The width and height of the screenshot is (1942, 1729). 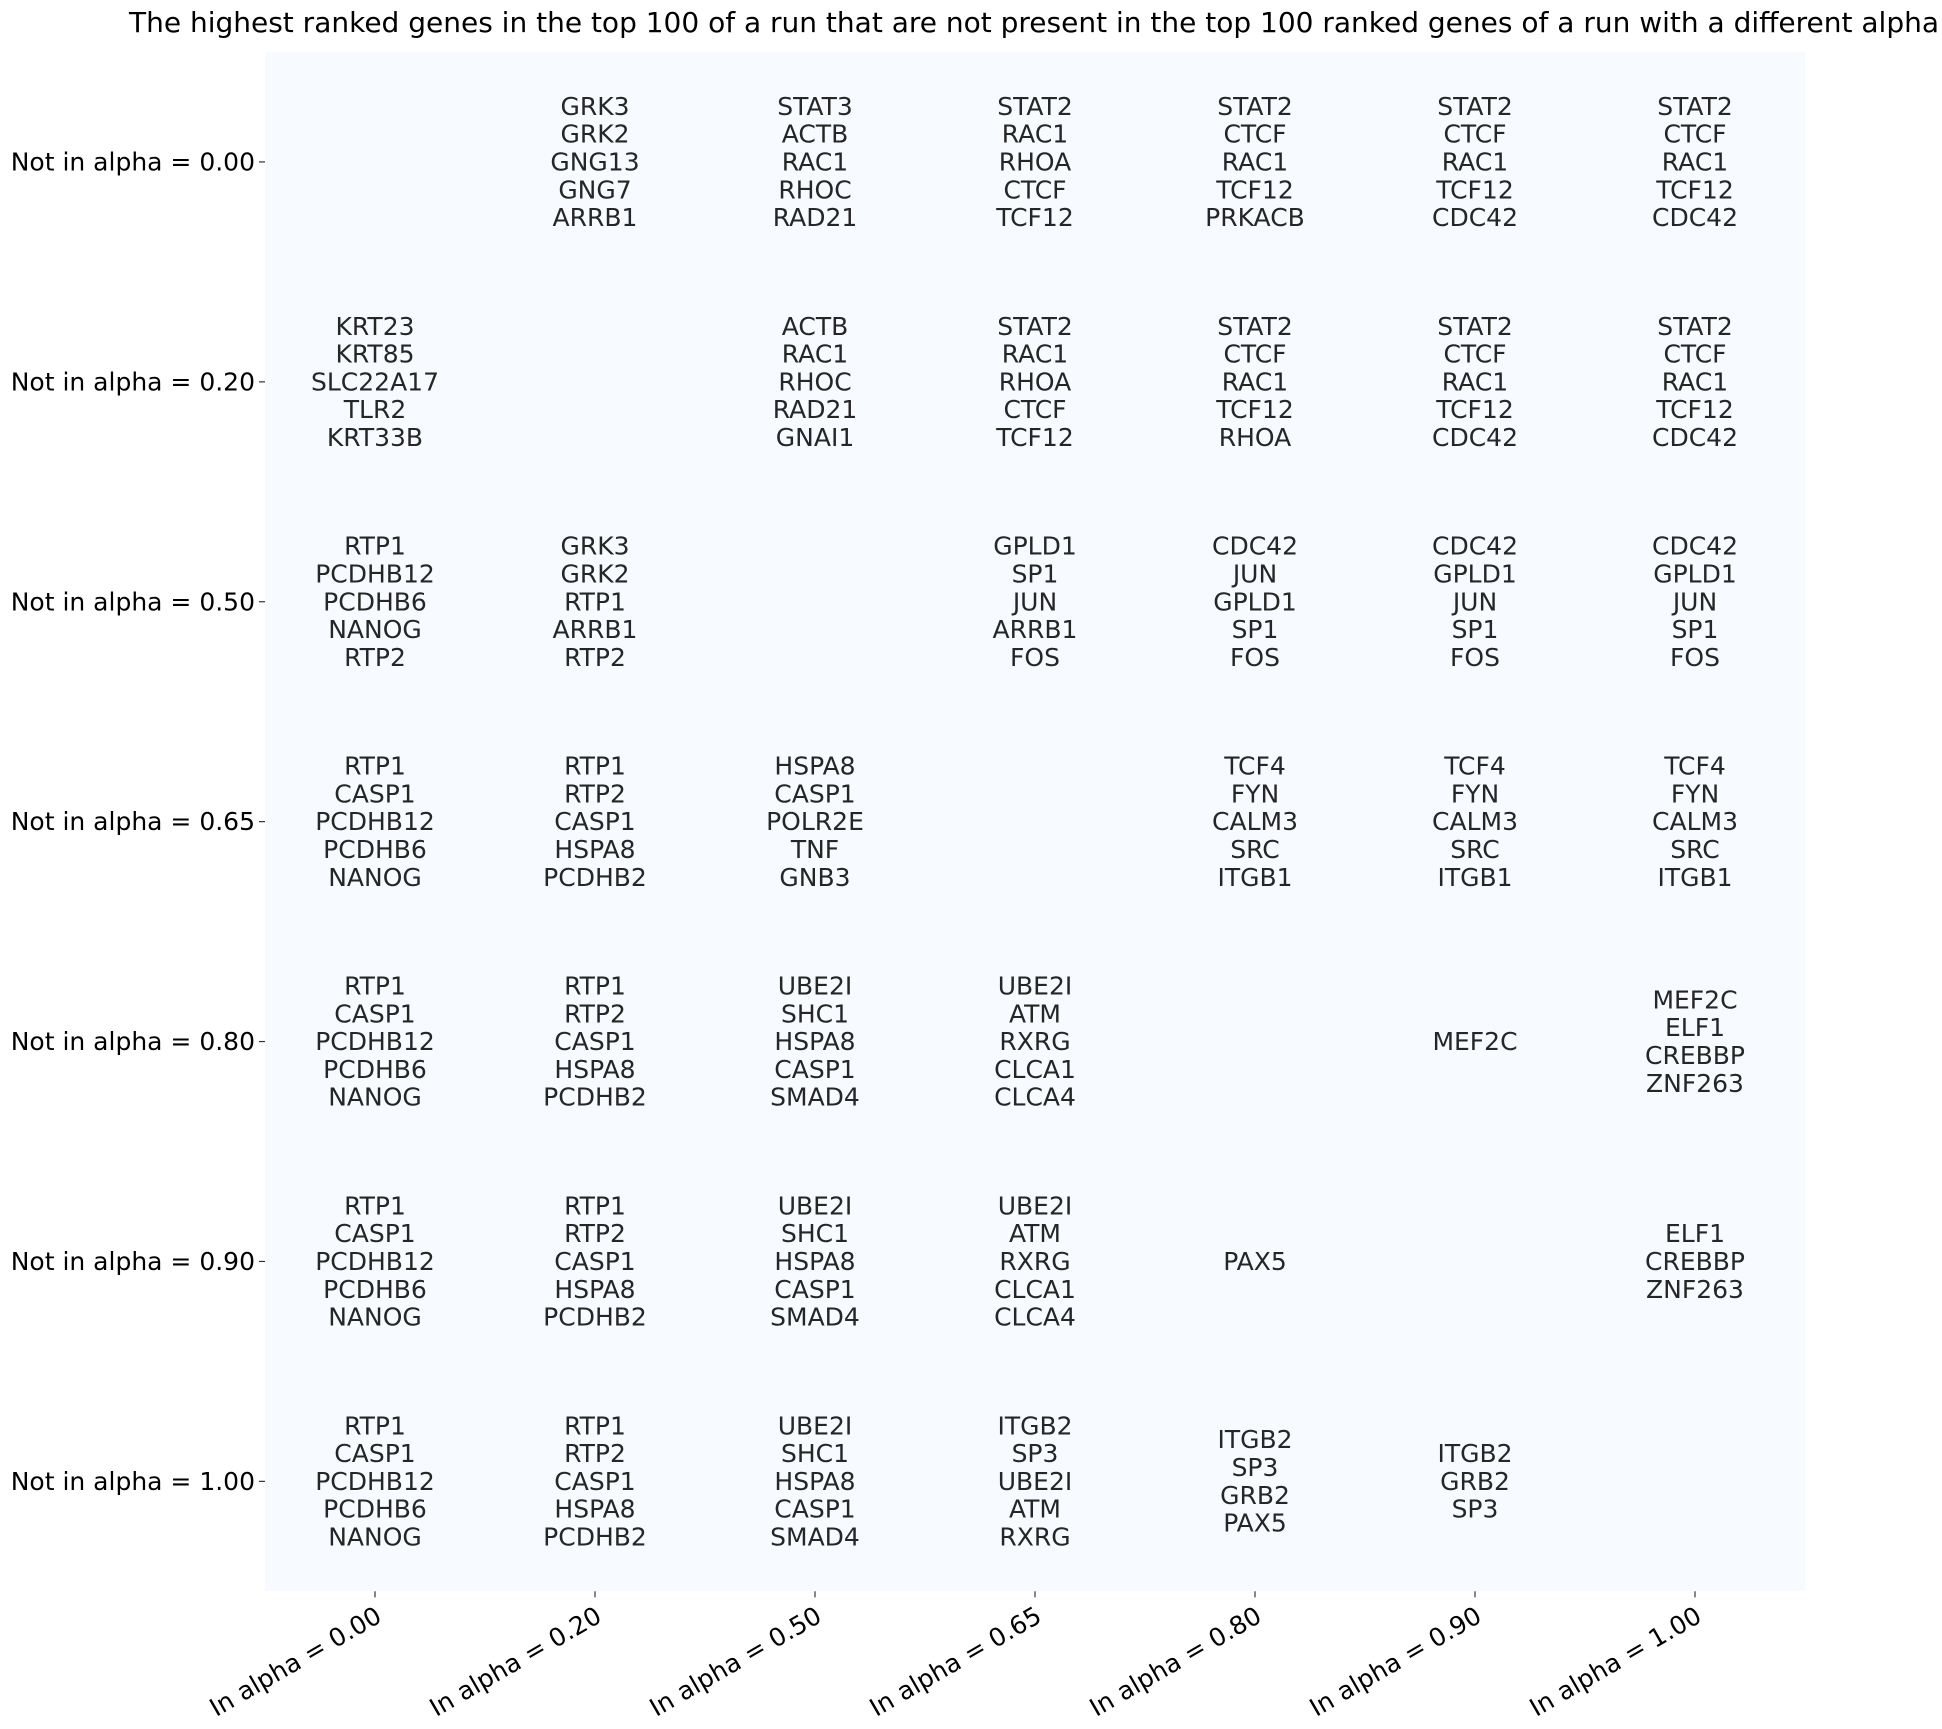 What do you see at coordinates (1694, 766) in the screenshot?
I see `gene-label: TCF4` at bounding box center [1694, 766].